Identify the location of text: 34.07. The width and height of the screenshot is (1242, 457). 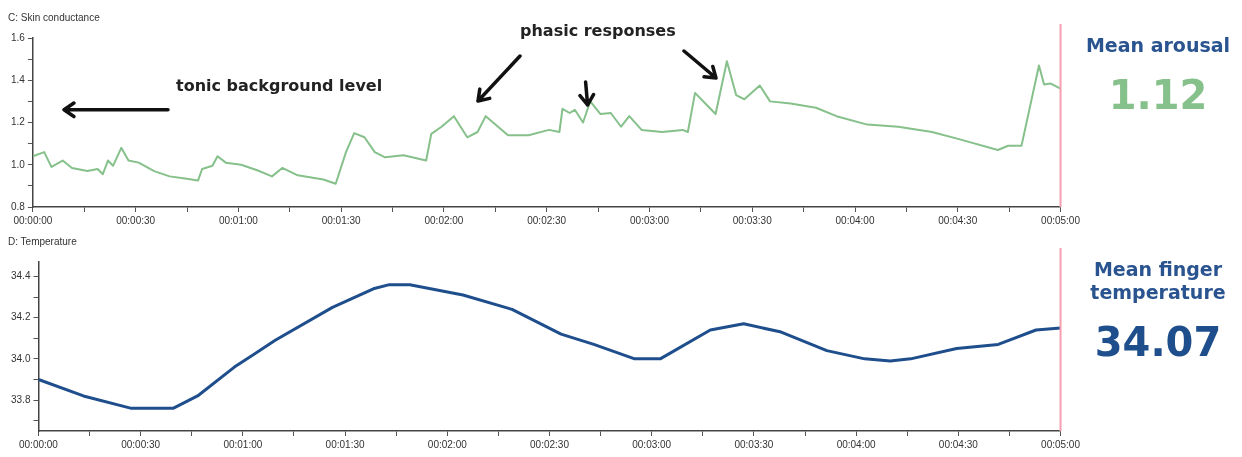
(1158, 341).